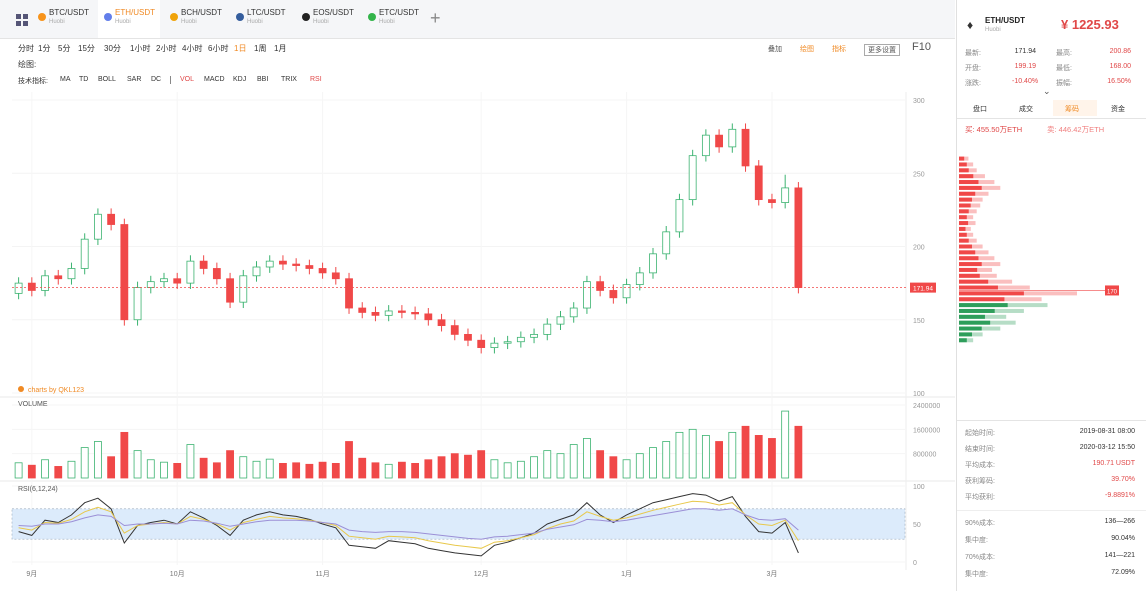 The image size is (1146, 591). Describe the element at coordinates (882, 50) in the screenshot. I see `tool-button: 更多设置` at that location.